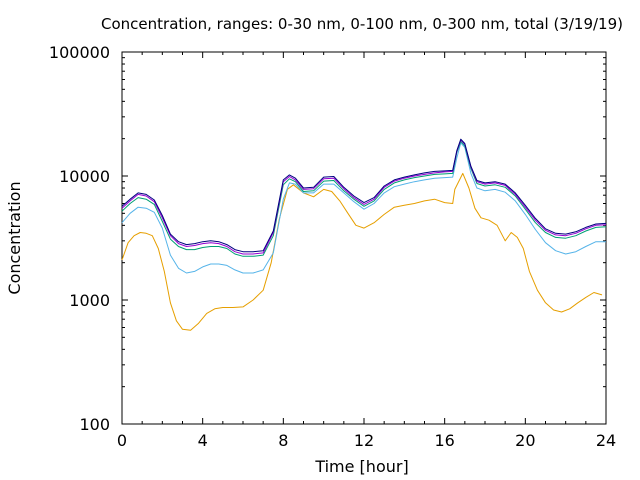 This screenshot has height=480, width=640. I want to click on y-tick-label: 1000, so click(89, 300).